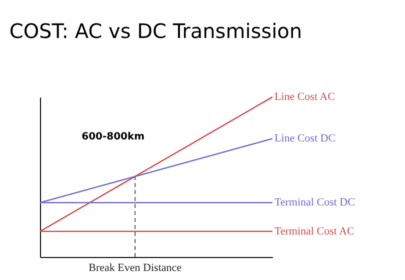 This screenshot has height=280, width=405. Describe the element at coordinates (305, 138) in the screenshot. I see `series-label: Line Cost DC` at that location.